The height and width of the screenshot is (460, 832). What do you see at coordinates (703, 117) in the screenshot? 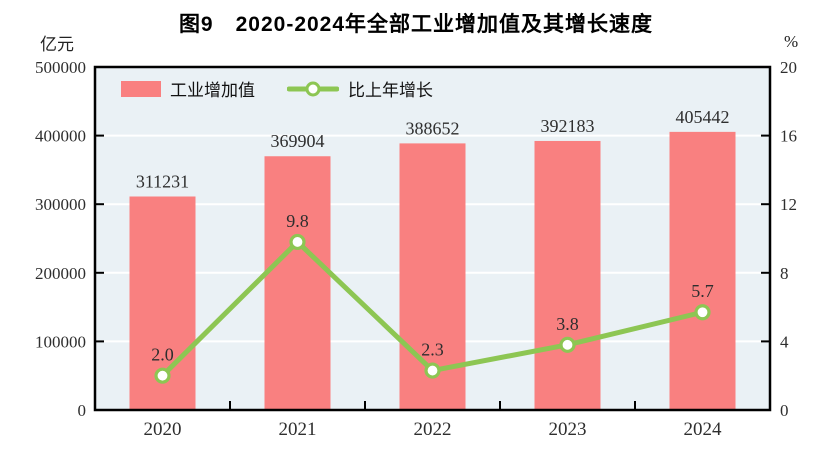
I see `bar-value-label: 405442` at bounding box center [703, 117].